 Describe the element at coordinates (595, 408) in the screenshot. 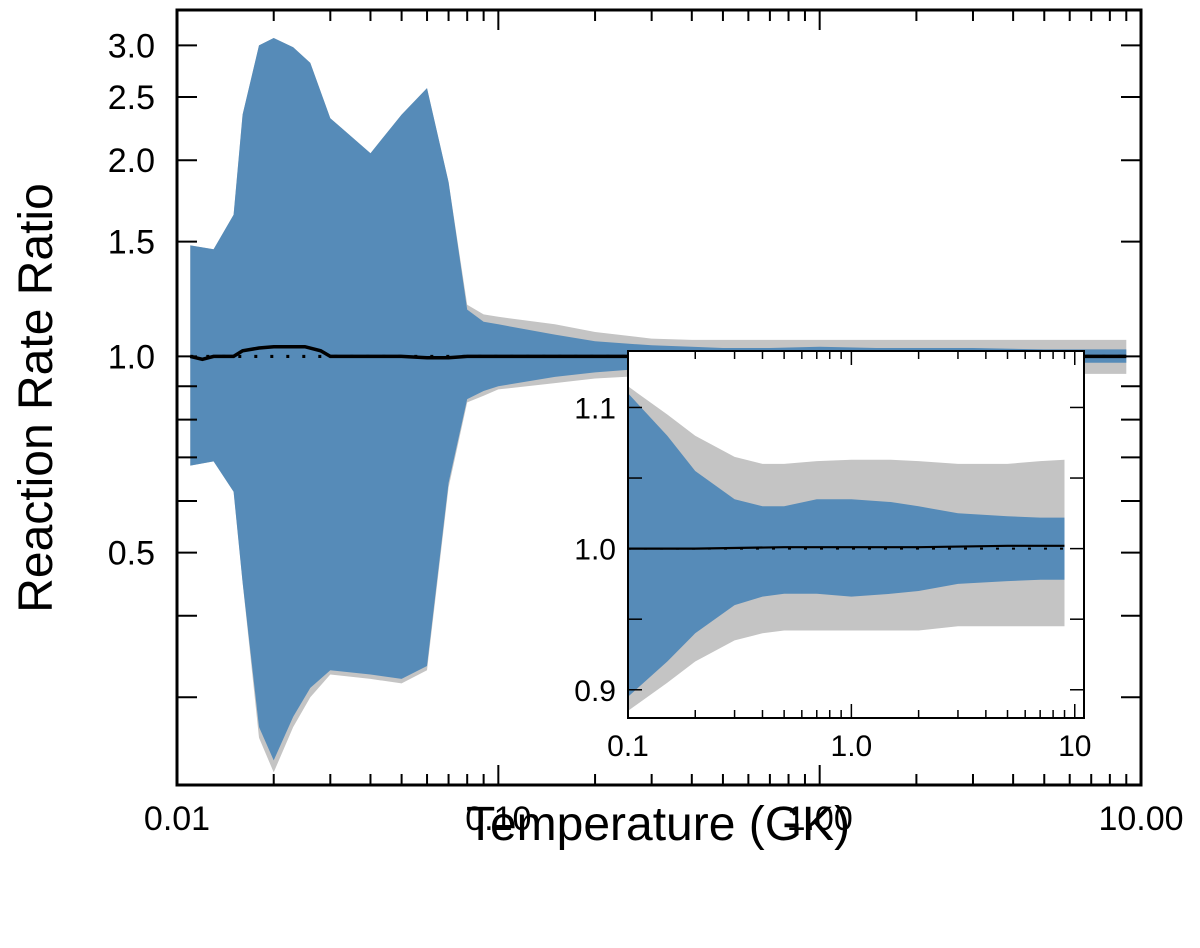

I see `inset-y-tick-label: 1.1` at that location.